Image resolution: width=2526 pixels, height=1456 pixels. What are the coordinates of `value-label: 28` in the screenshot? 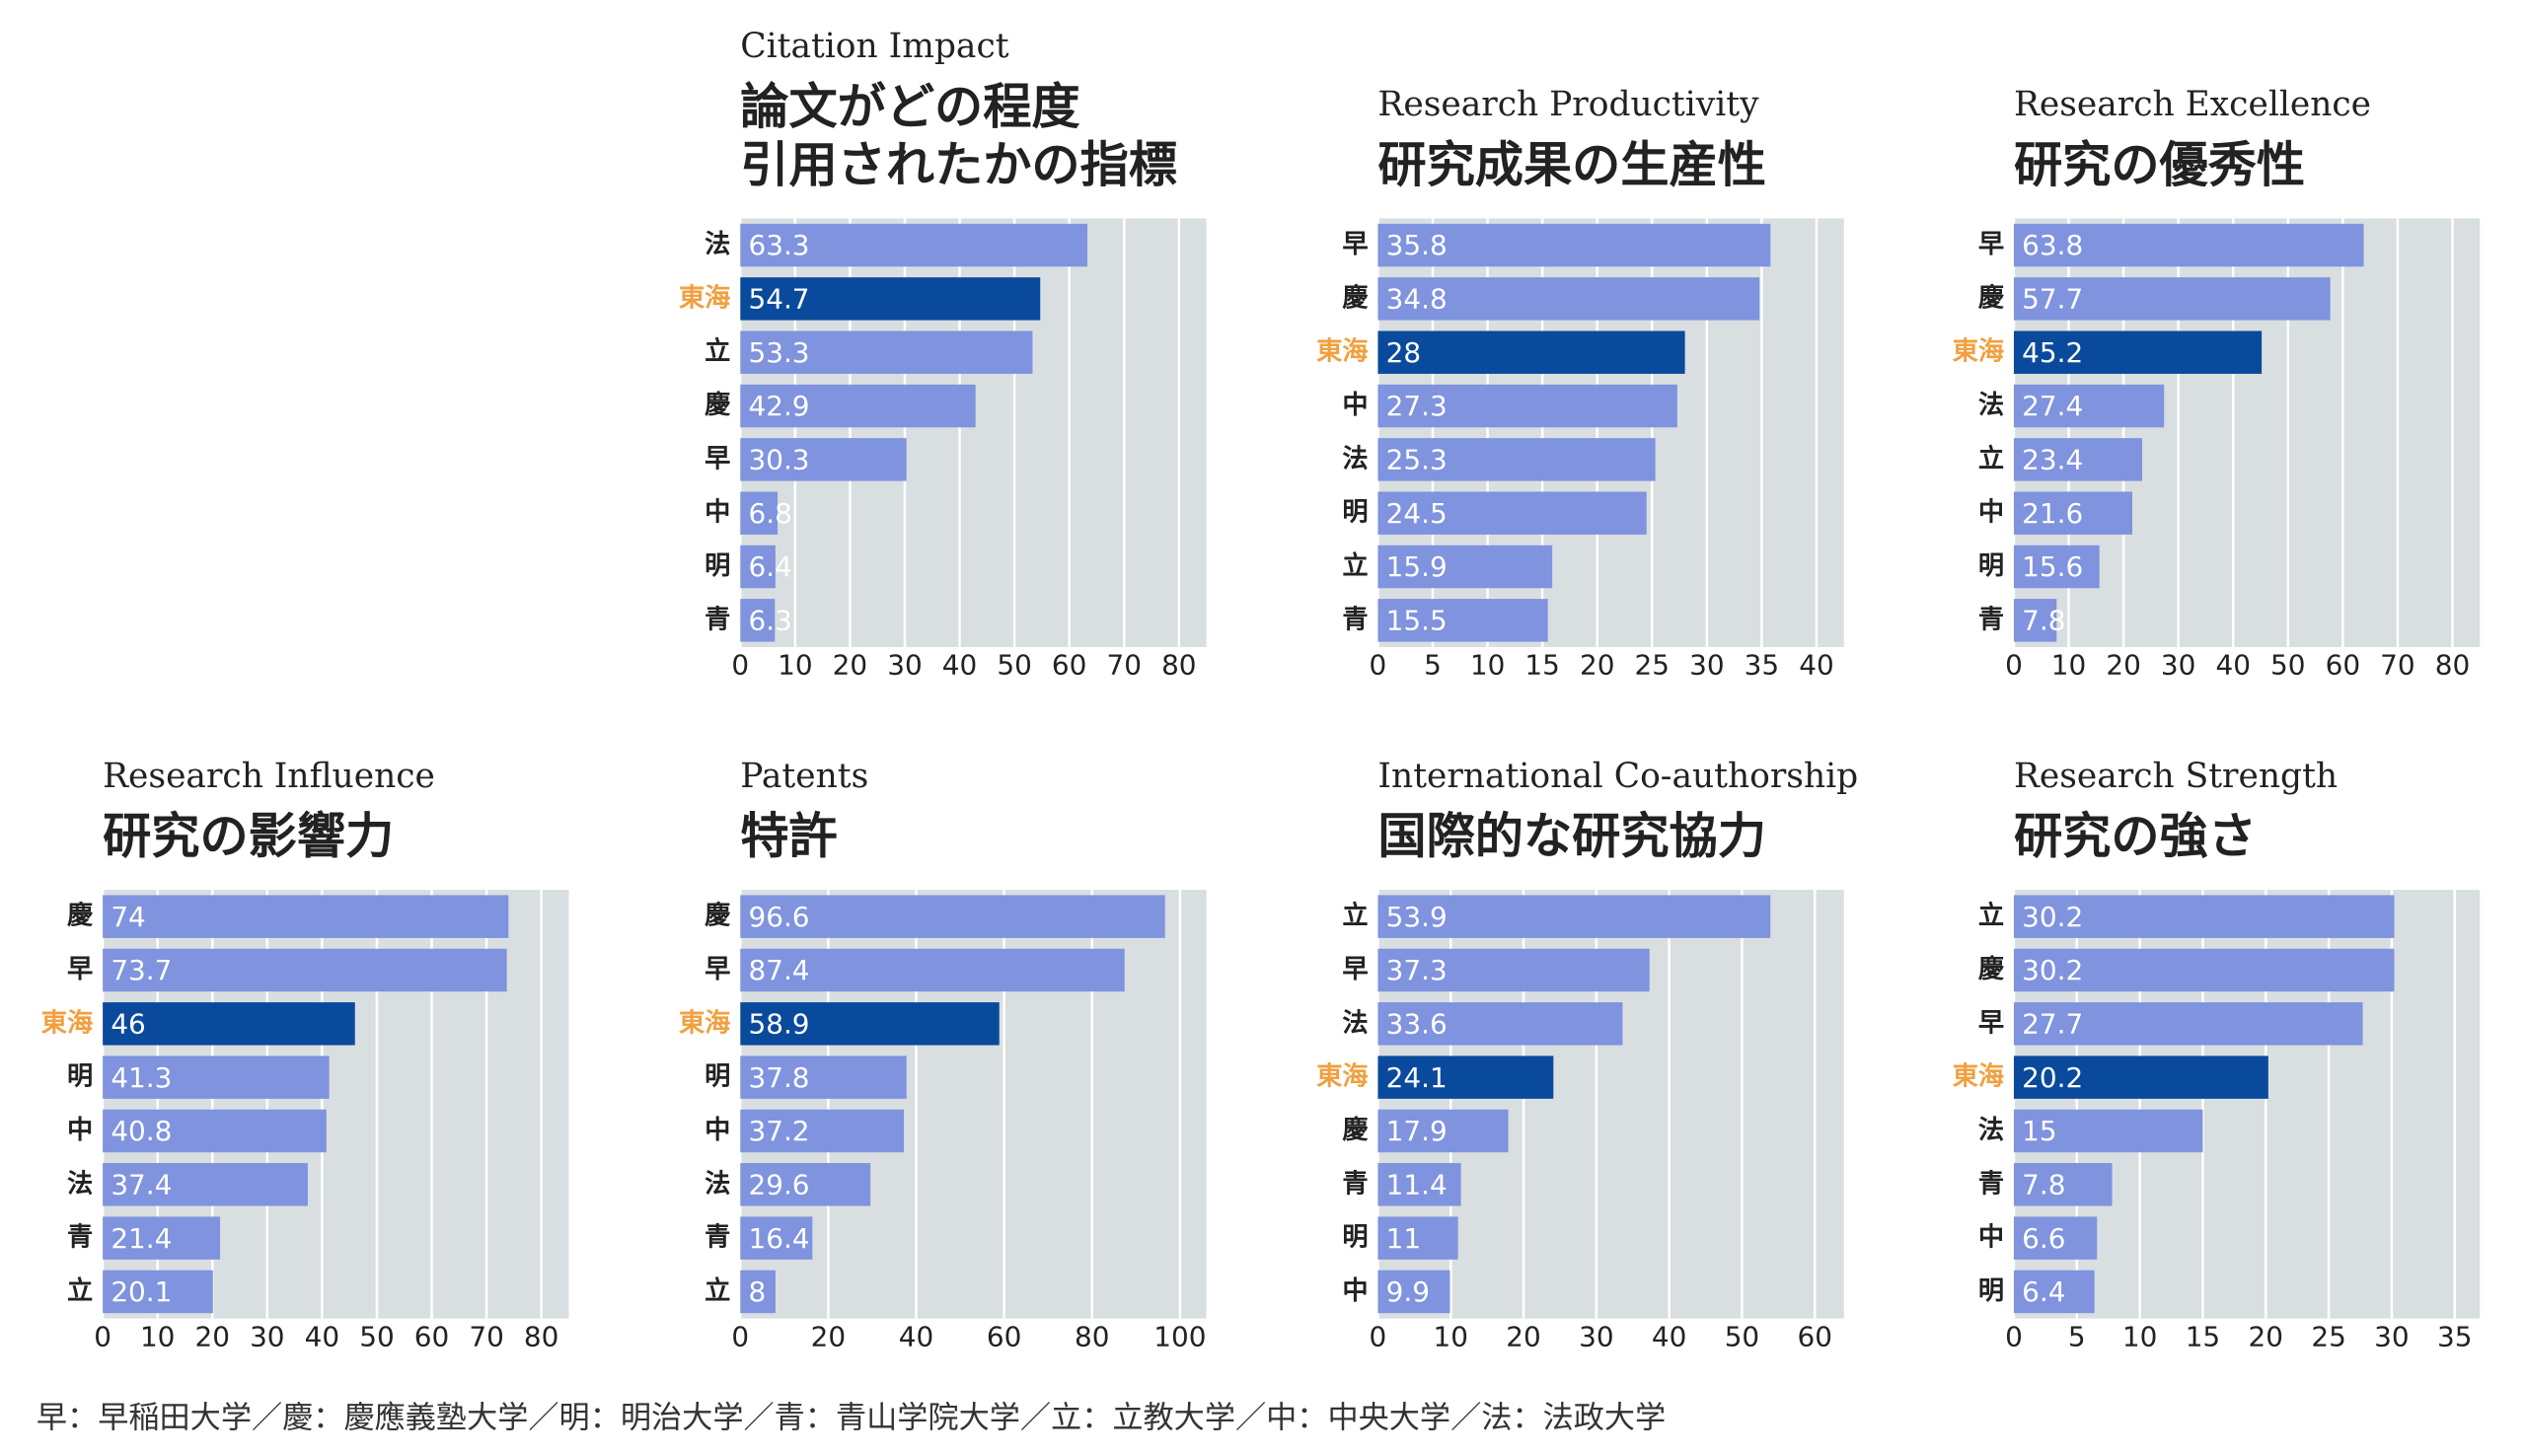 It's located at (1403, 352).